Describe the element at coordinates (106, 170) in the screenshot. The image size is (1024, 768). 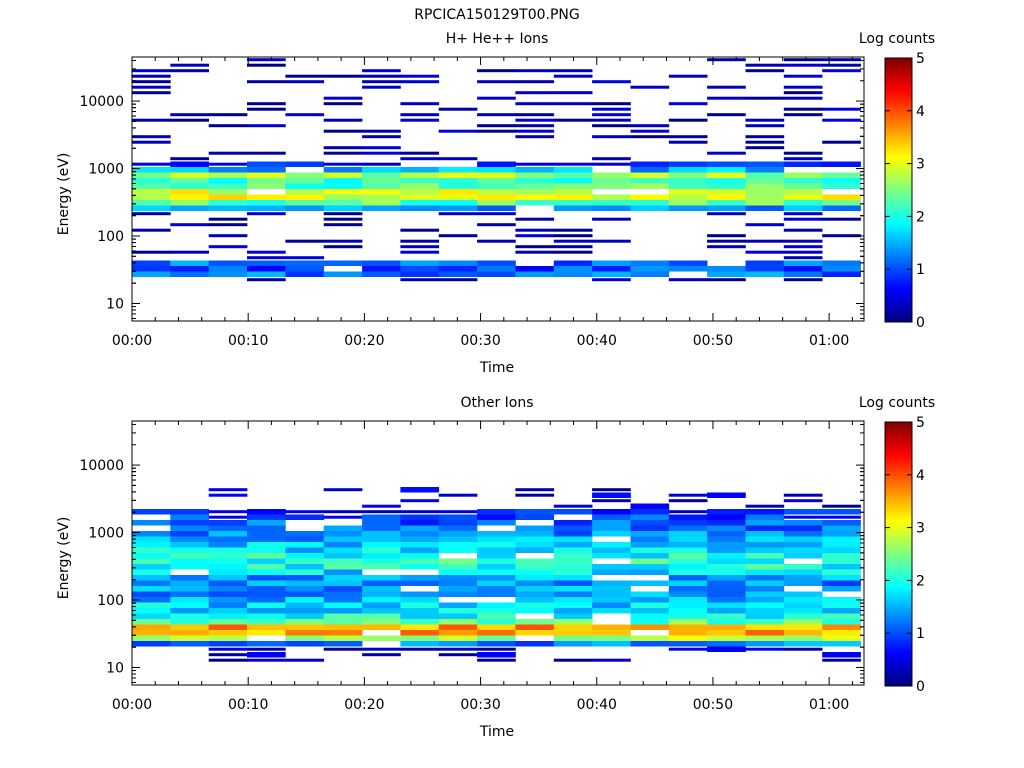
I see `y-tick-label: 1000` at that location.